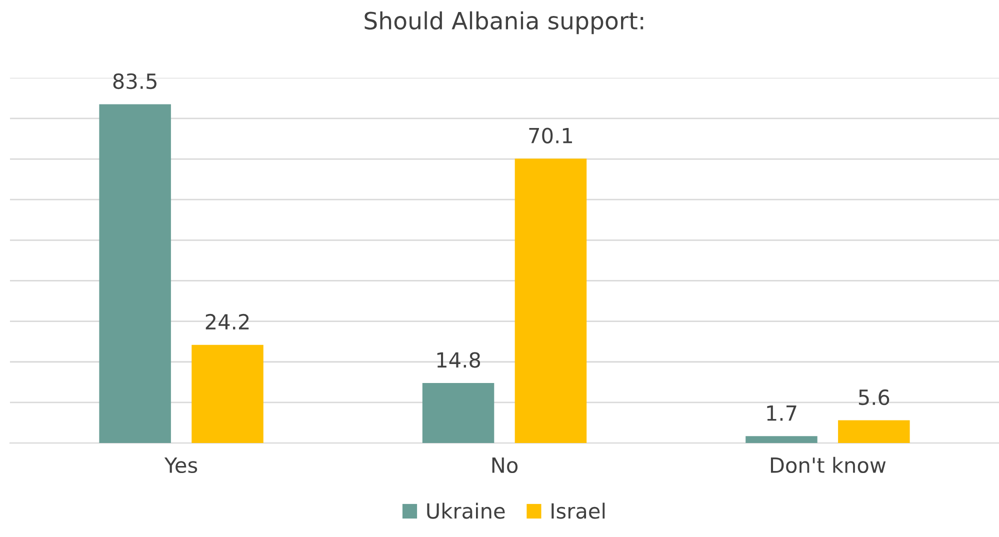  I want to click on data-label: 14.8, so click(458, 360).